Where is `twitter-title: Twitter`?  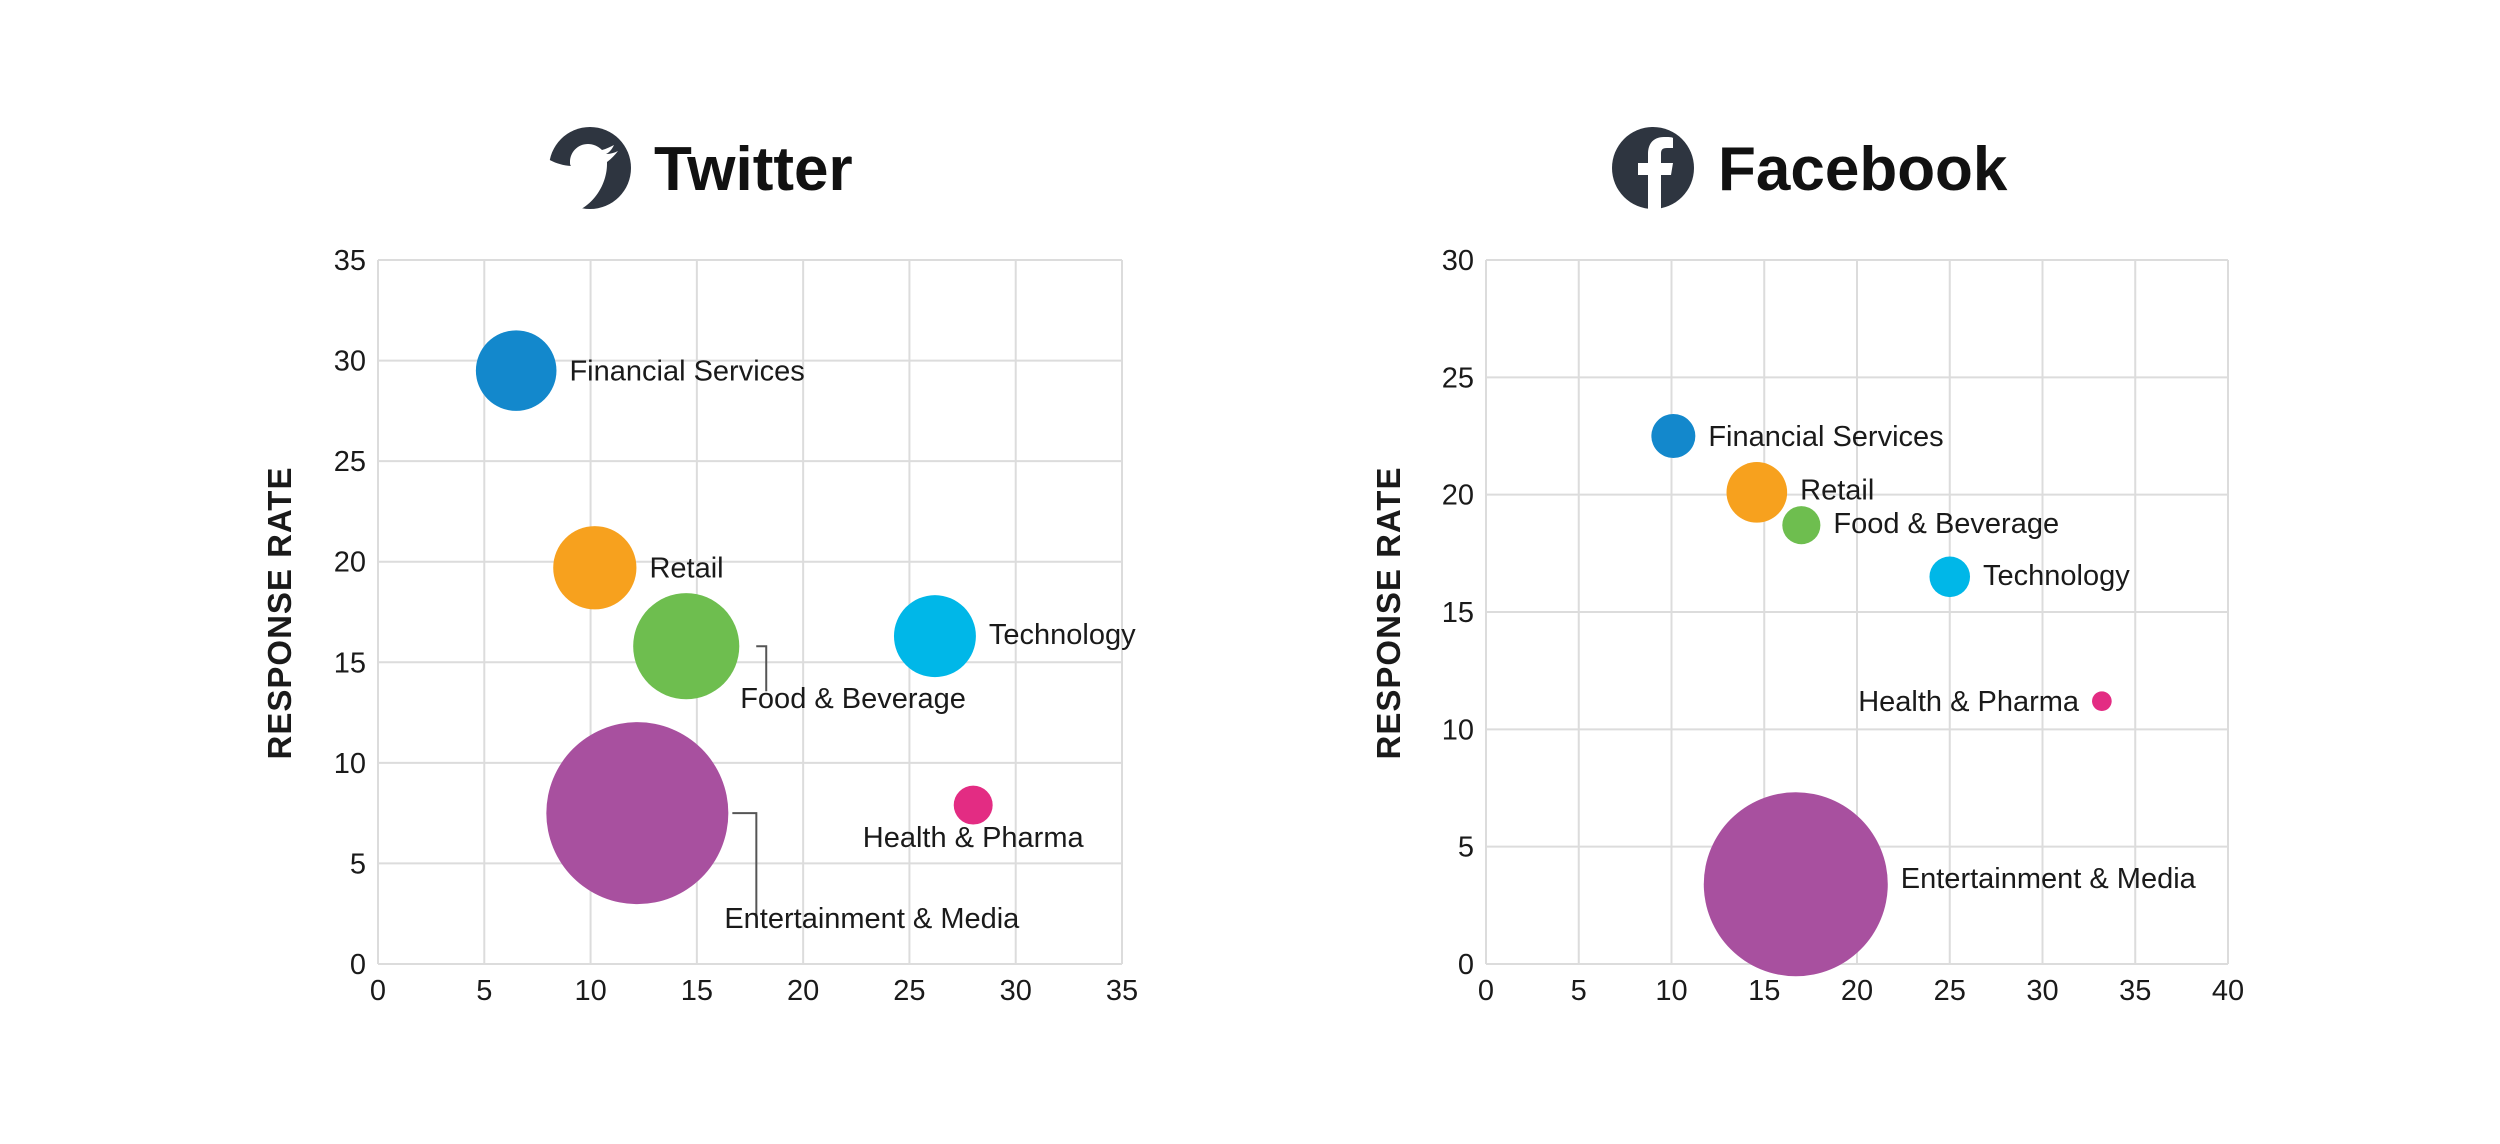 twitter-title: Twitter is located at coordinates (753, 169).